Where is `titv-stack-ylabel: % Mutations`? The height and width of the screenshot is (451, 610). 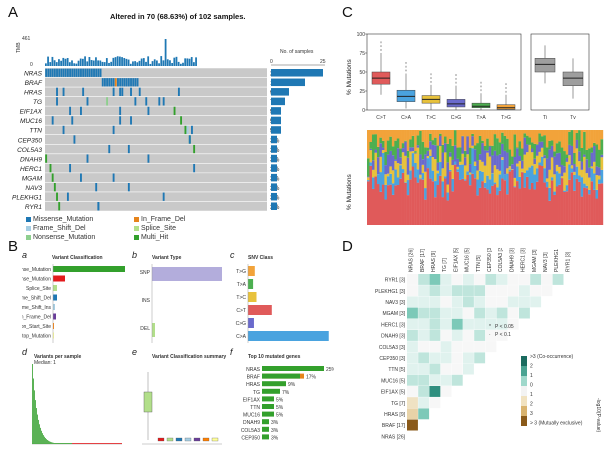 titv-stack-ylabel: % Mutations is located at coordinates (349, 191).